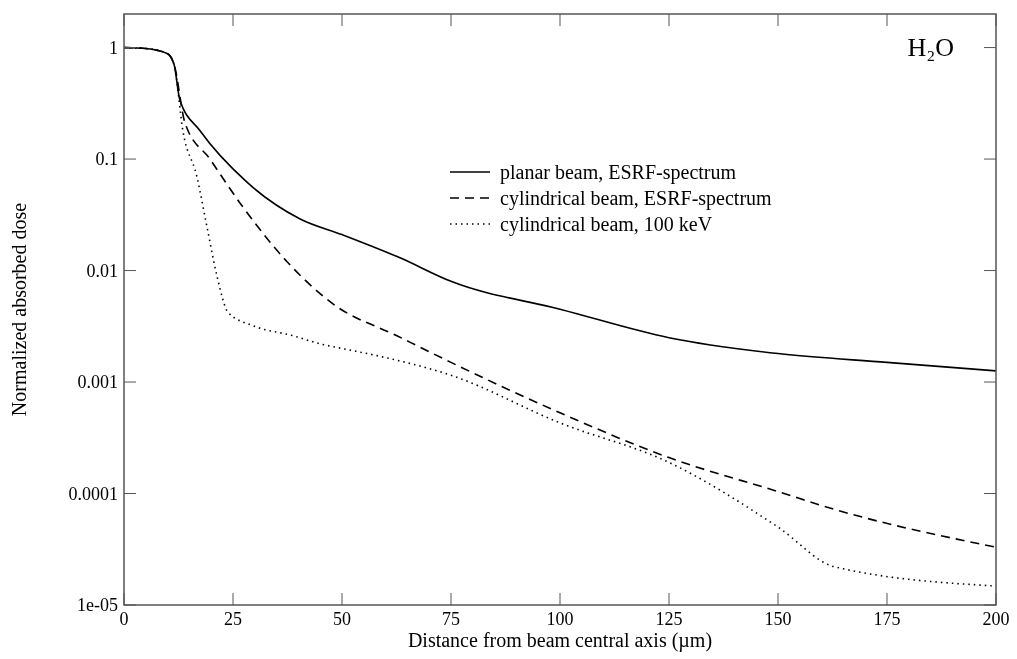 Image resolution: width=1017 pixels, height=659 pixels. Describe the element at coordinates (606, 224) in the screenshot. I see `legend-label: cylindrical beam, 100 keV` at that location.